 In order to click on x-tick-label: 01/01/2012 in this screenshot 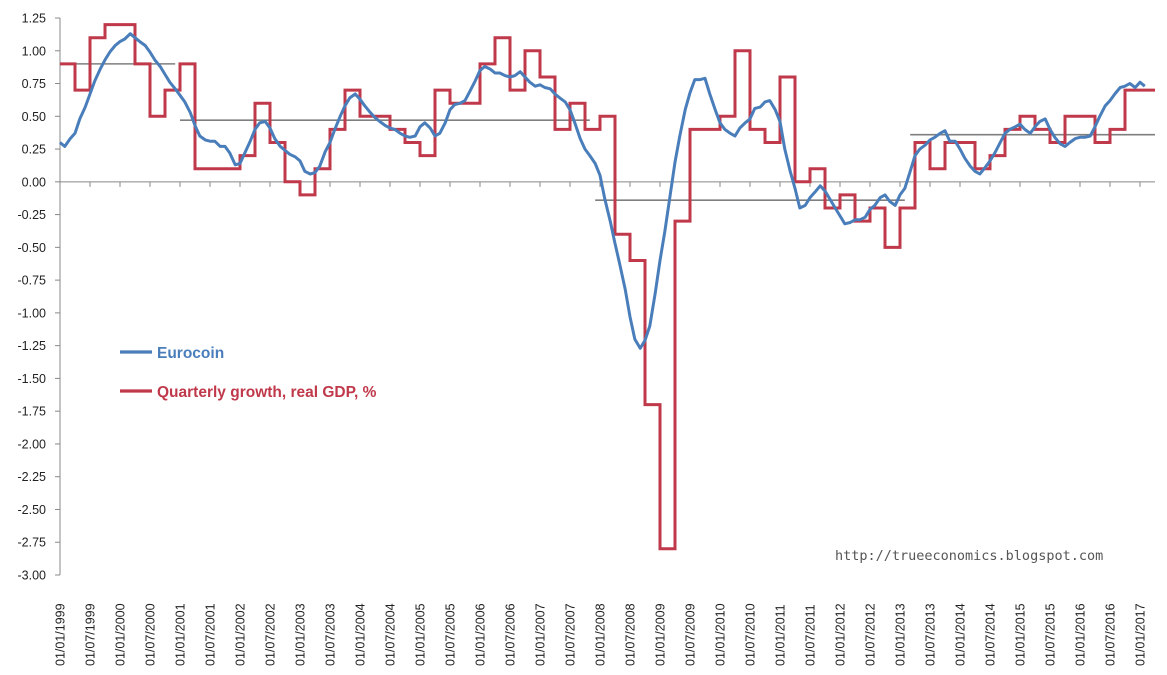, I will do `click(841, 634)`.